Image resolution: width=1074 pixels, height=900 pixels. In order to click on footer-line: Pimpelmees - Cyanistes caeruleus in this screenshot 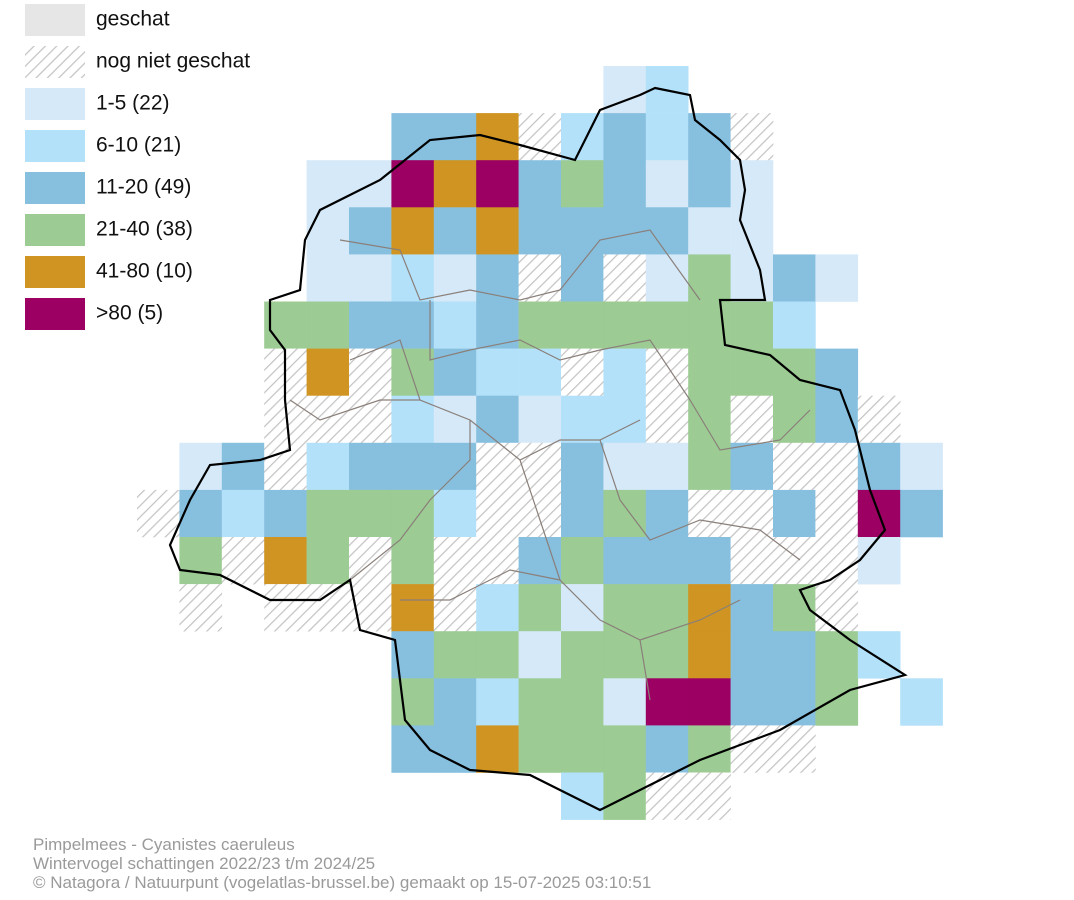, I will do `click(164, 844)`.